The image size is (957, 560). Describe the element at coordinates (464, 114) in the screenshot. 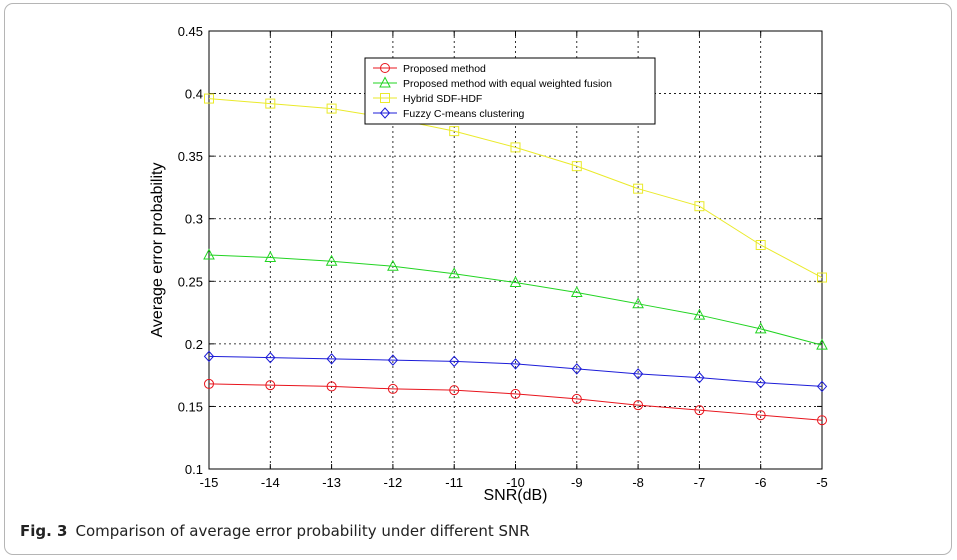

I see `legend-label: Fuzzy C-means clustering` at that location.